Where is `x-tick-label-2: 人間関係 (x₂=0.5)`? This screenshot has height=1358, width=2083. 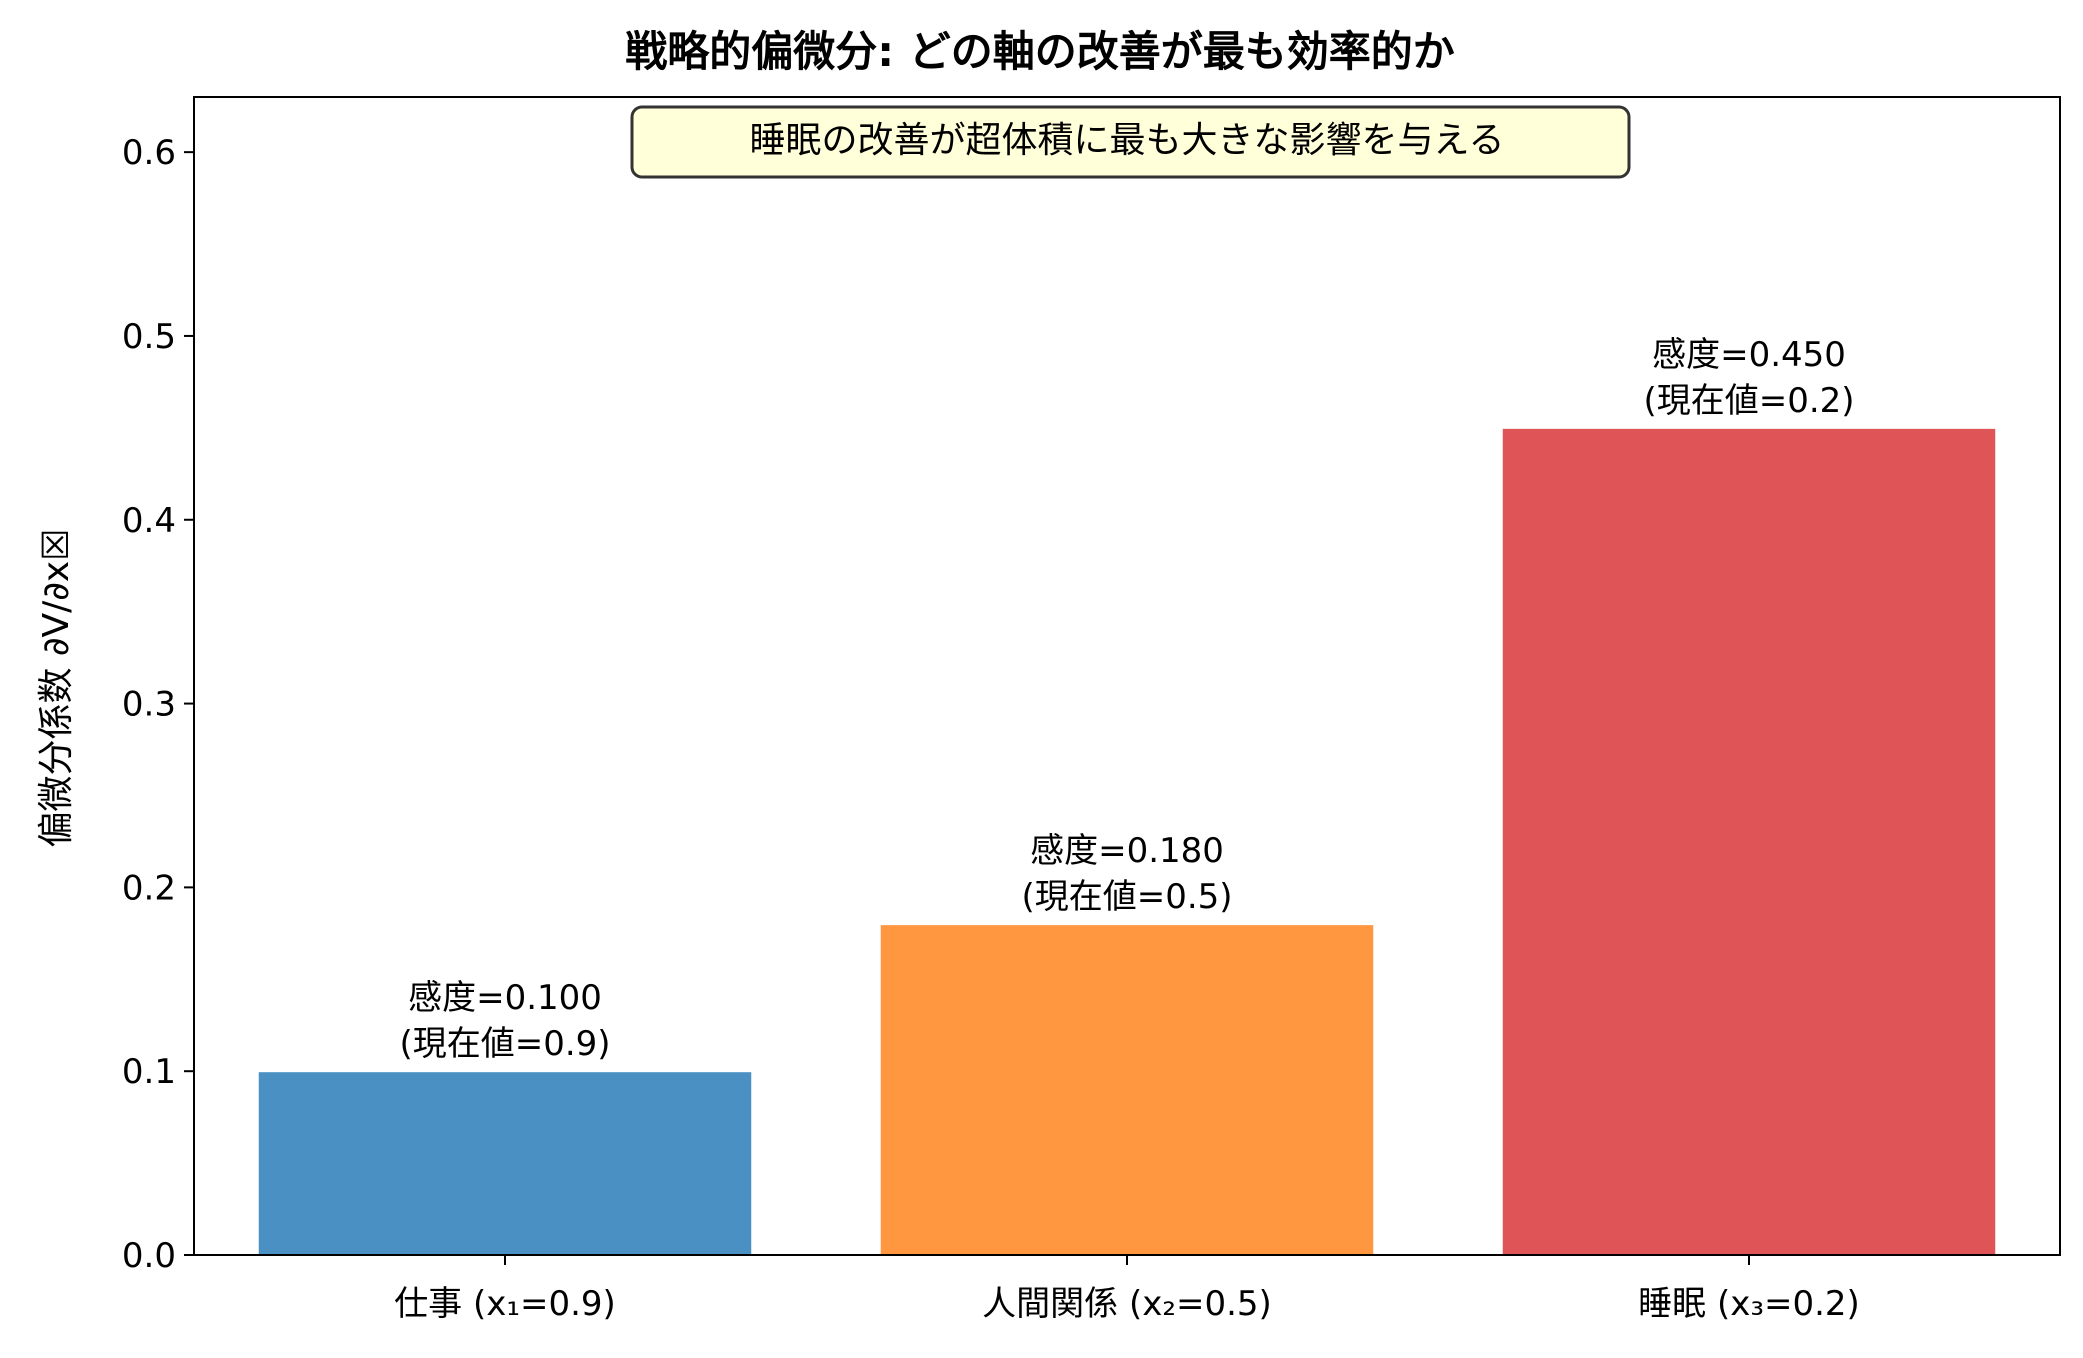 x-tick-label-2: 人間関係 (x₂=0.5) is located at coordinates (1127, 1304).